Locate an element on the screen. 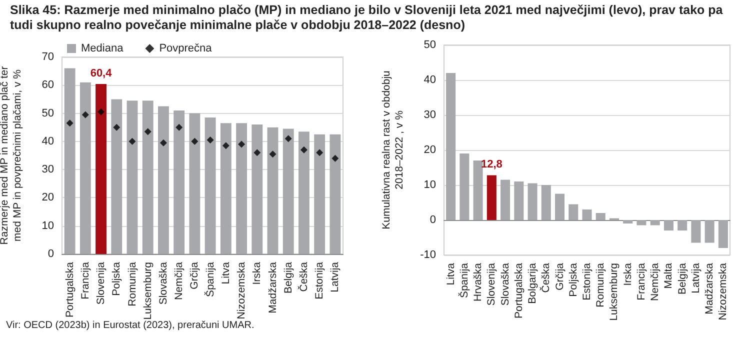 The height and width of the screenshot is (343, 736). y-axis-title: Kumulativna realna rast v obdobju 2018–2022 , v % is located at coordinates (393, 150).